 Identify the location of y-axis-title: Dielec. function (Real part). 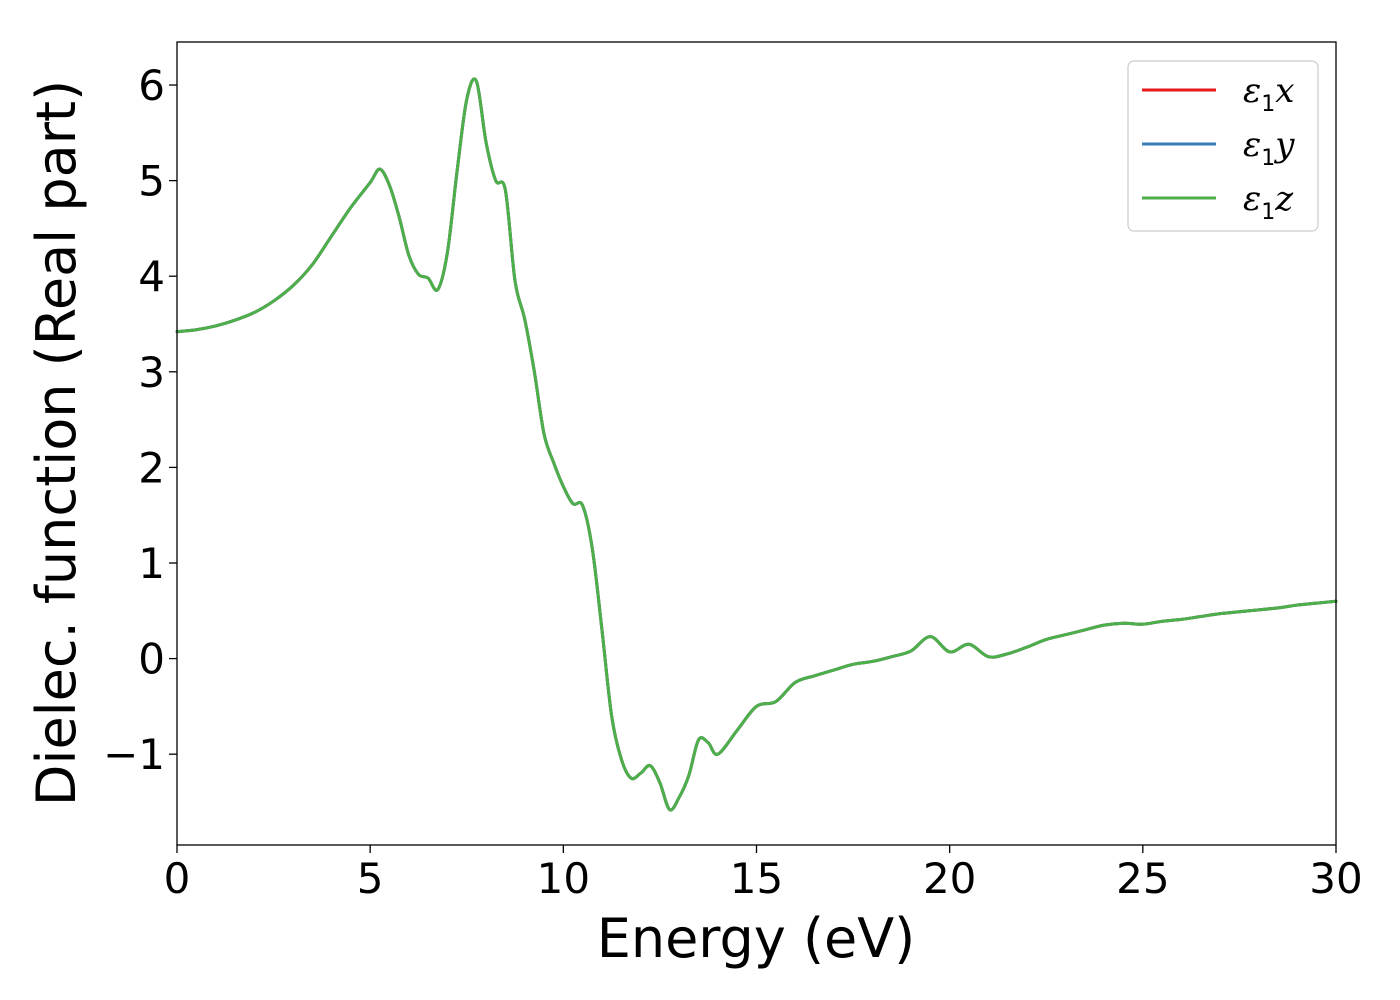
(56, 443).